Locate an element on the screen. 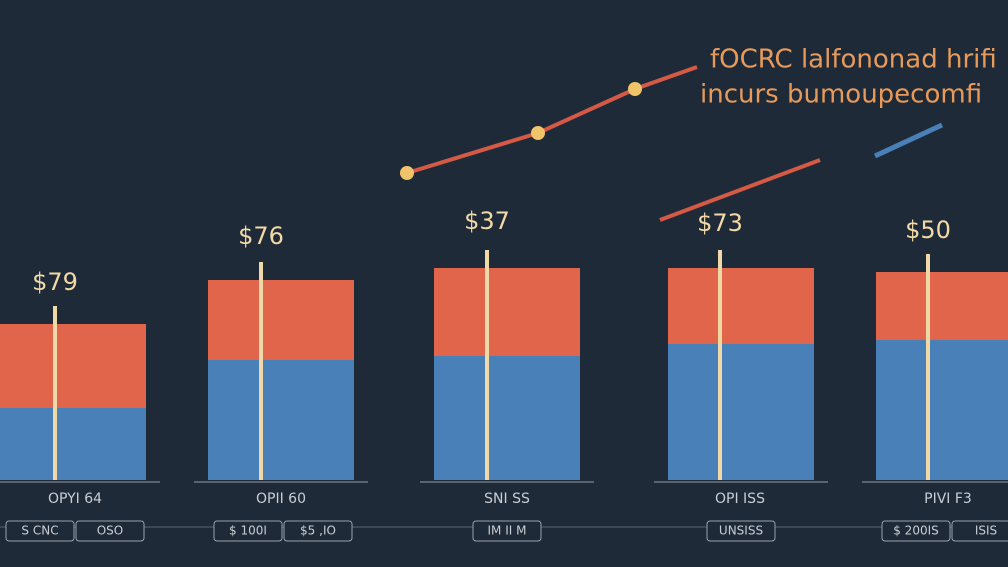  x-tick-label: OPII 60 is located at coordinates (281, 499).